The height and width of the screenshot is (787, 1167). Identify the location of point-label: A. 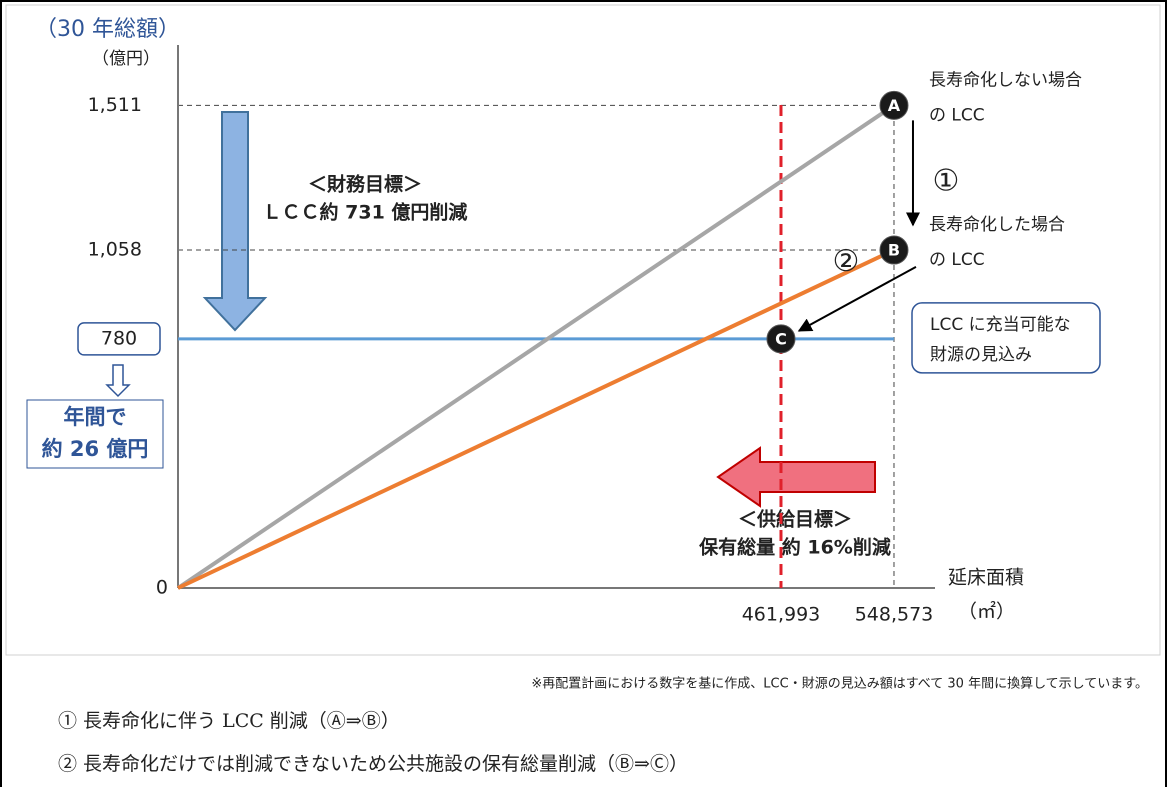
(894, 105).